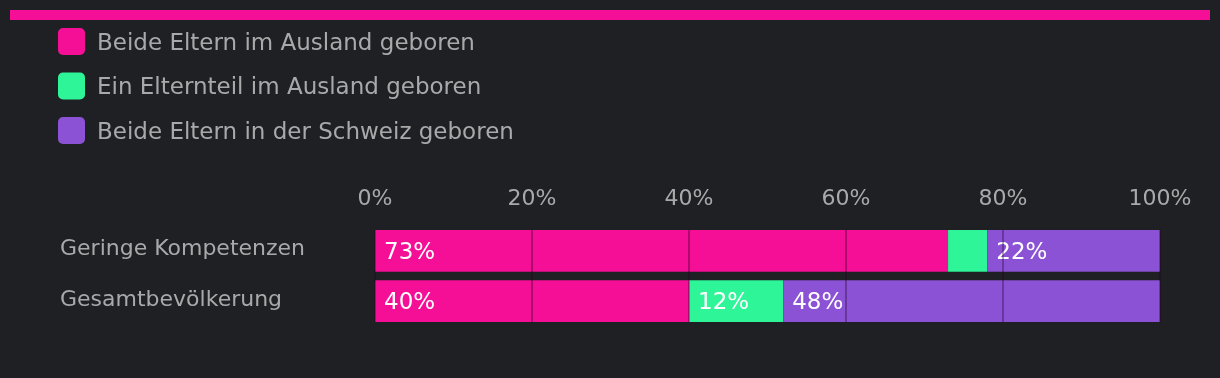  Describe the element at coordinates (846, 197) in the screenshot. I see `x-tick-label: 60%` at that location.